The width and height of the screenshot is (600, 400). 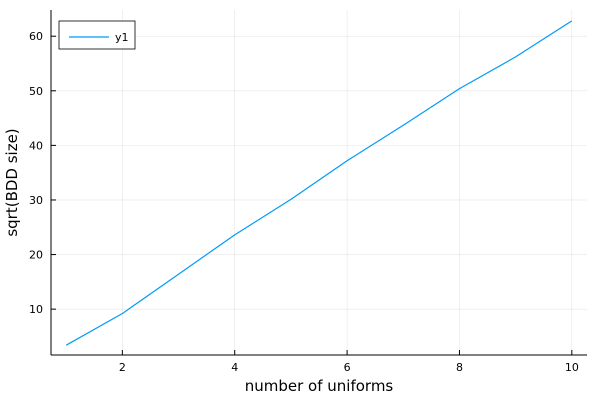 I want to click on x-axis-label: number of uniforms, so click(x=319, y=386).